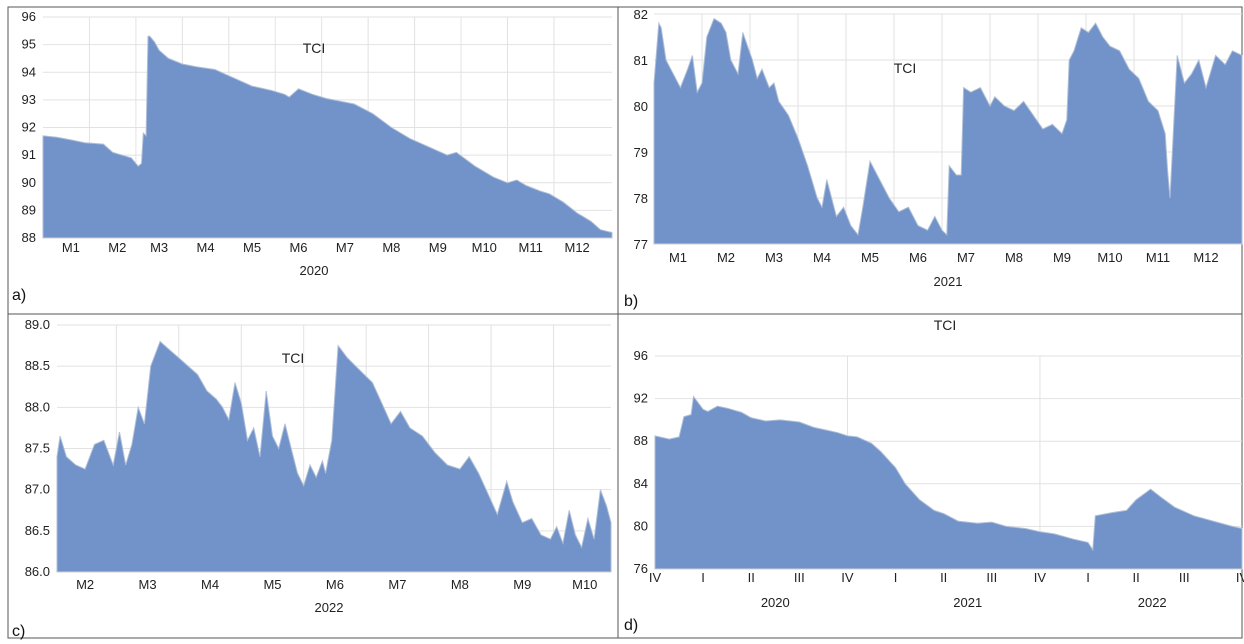  Describe the element at coordinates (29, 44) in the screenshot. I see `y-tick-label: 95` at that location.